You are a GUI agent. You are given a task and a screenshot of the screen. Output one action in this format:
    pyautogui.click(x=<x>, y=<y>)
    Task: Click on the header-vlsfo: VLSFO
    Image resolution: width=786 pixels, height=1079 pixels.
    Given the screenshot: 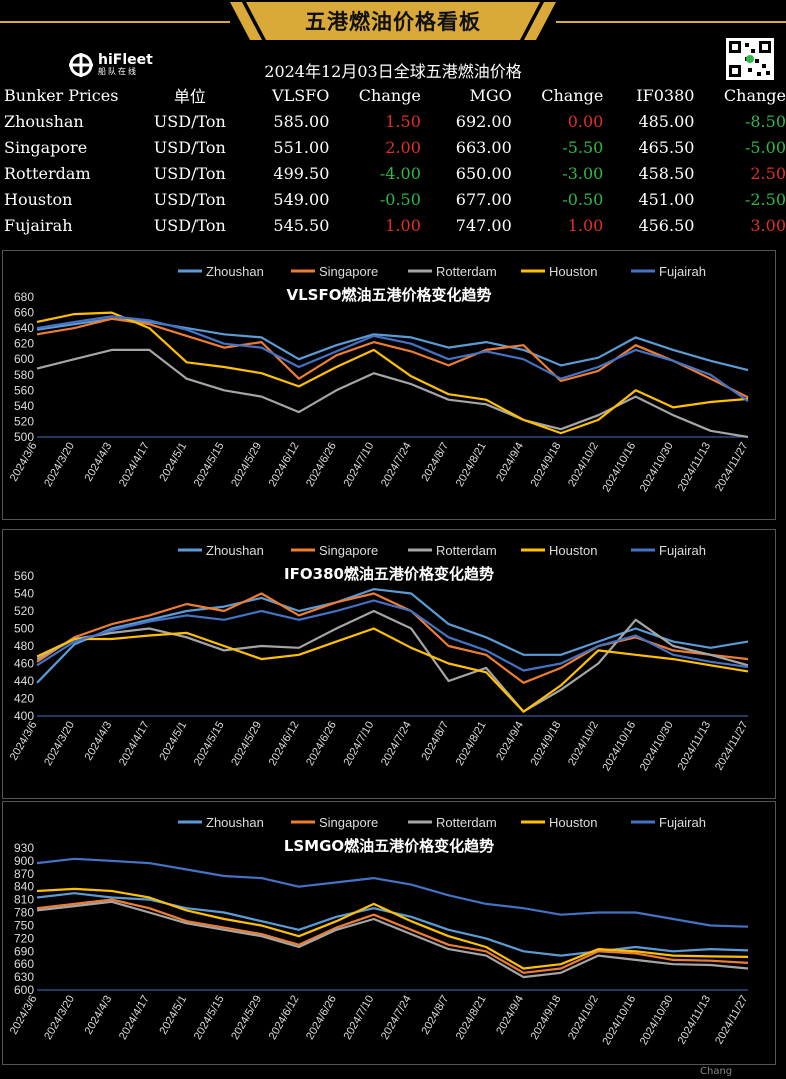 What is the action you would take?
    pyautogui.click(x=301, y=95)
    